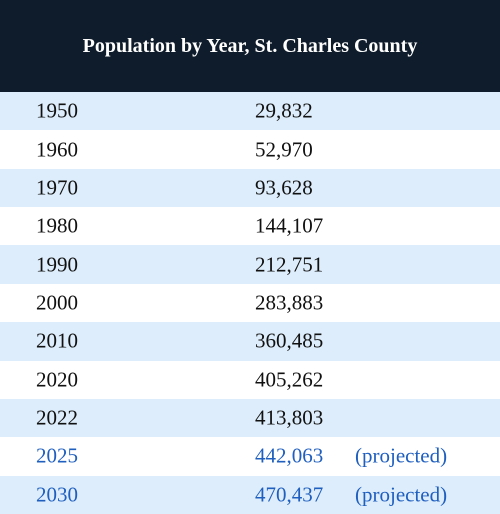 The height and width of the screenshot is (514, 500). What do you see at coordinates (250, 111) in the screenshot?
I see `table-row: 1950 29,832` at bounding box center [250, 111].